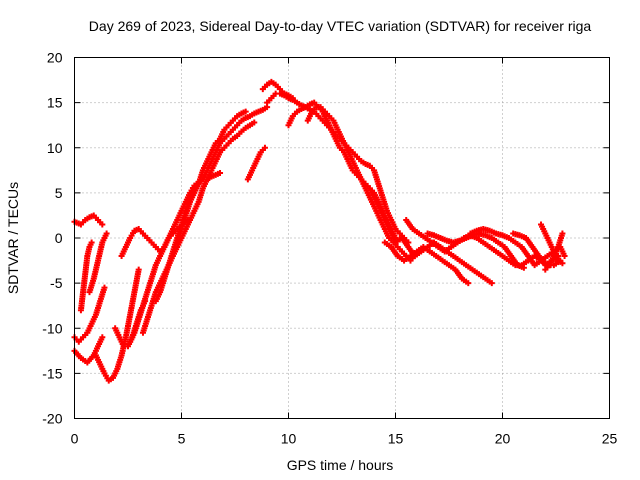  Describe the element at coordinates (52, 419) in the screenshot. I see `y-tick-label: -20` at that location.